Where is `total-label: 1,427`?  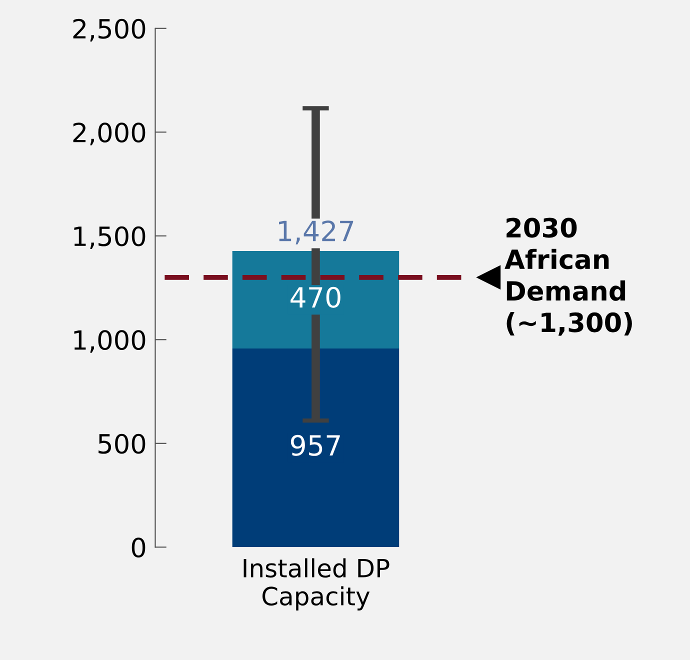
total-label: 1,427 is located at coordinates (316, 232).